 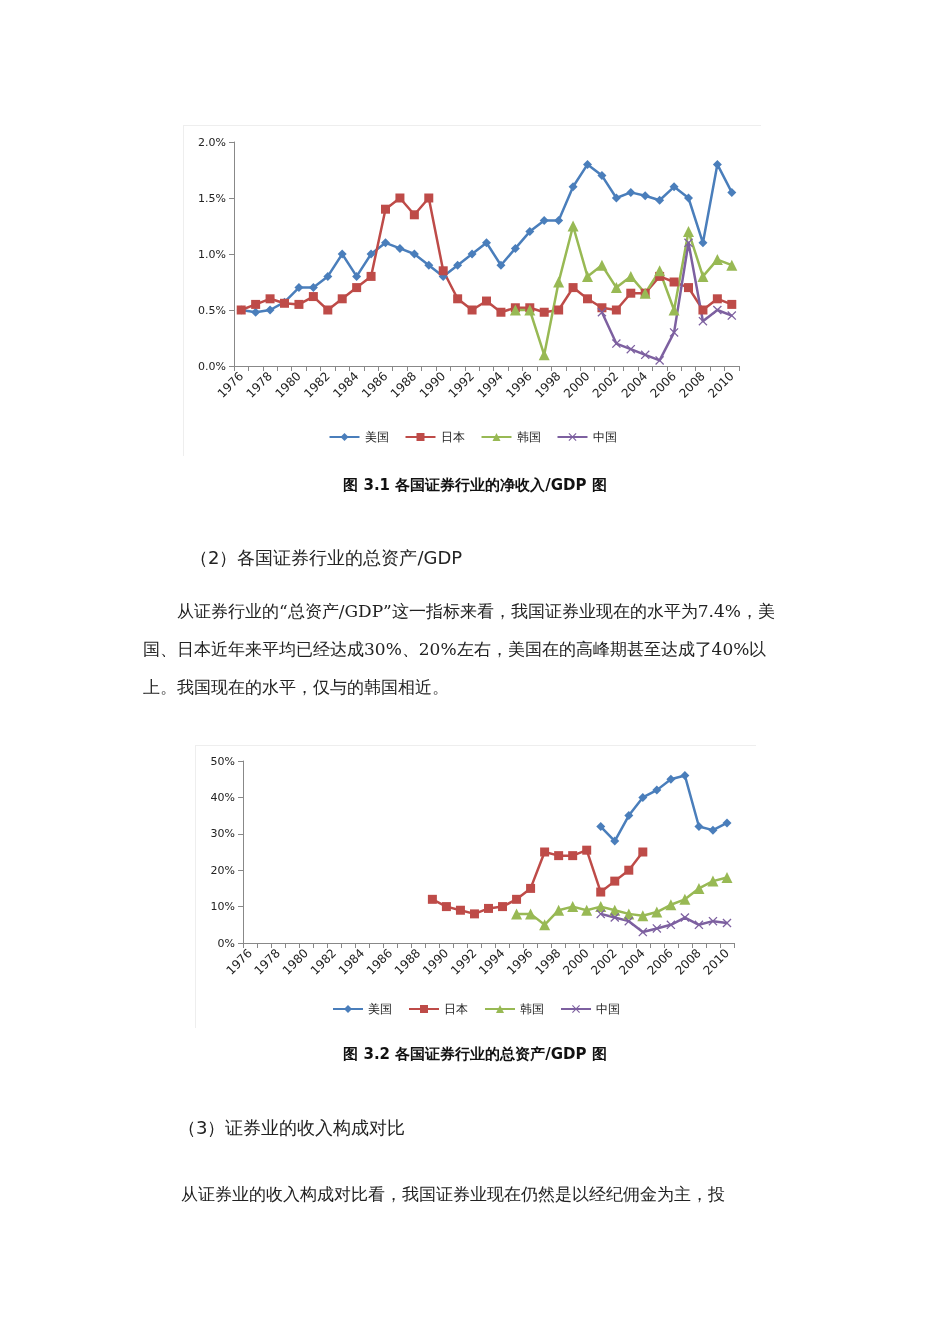 I want to click on text: 从证券行业的“总资产/GDP”这一指标来看，我国证券业现在的水平为7.4%，美国、日本近年来平均已经达成30%、20%左右，美国在的高峰期甚至达成了40%以上。我国现在的水平，仅与的韩国相近。, so click(x=459, y=649).